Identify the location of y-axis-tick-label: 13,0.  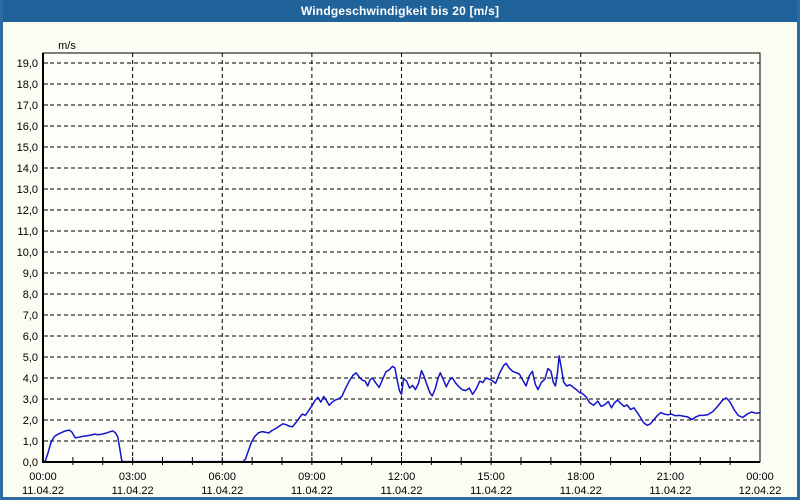
(27, 190).